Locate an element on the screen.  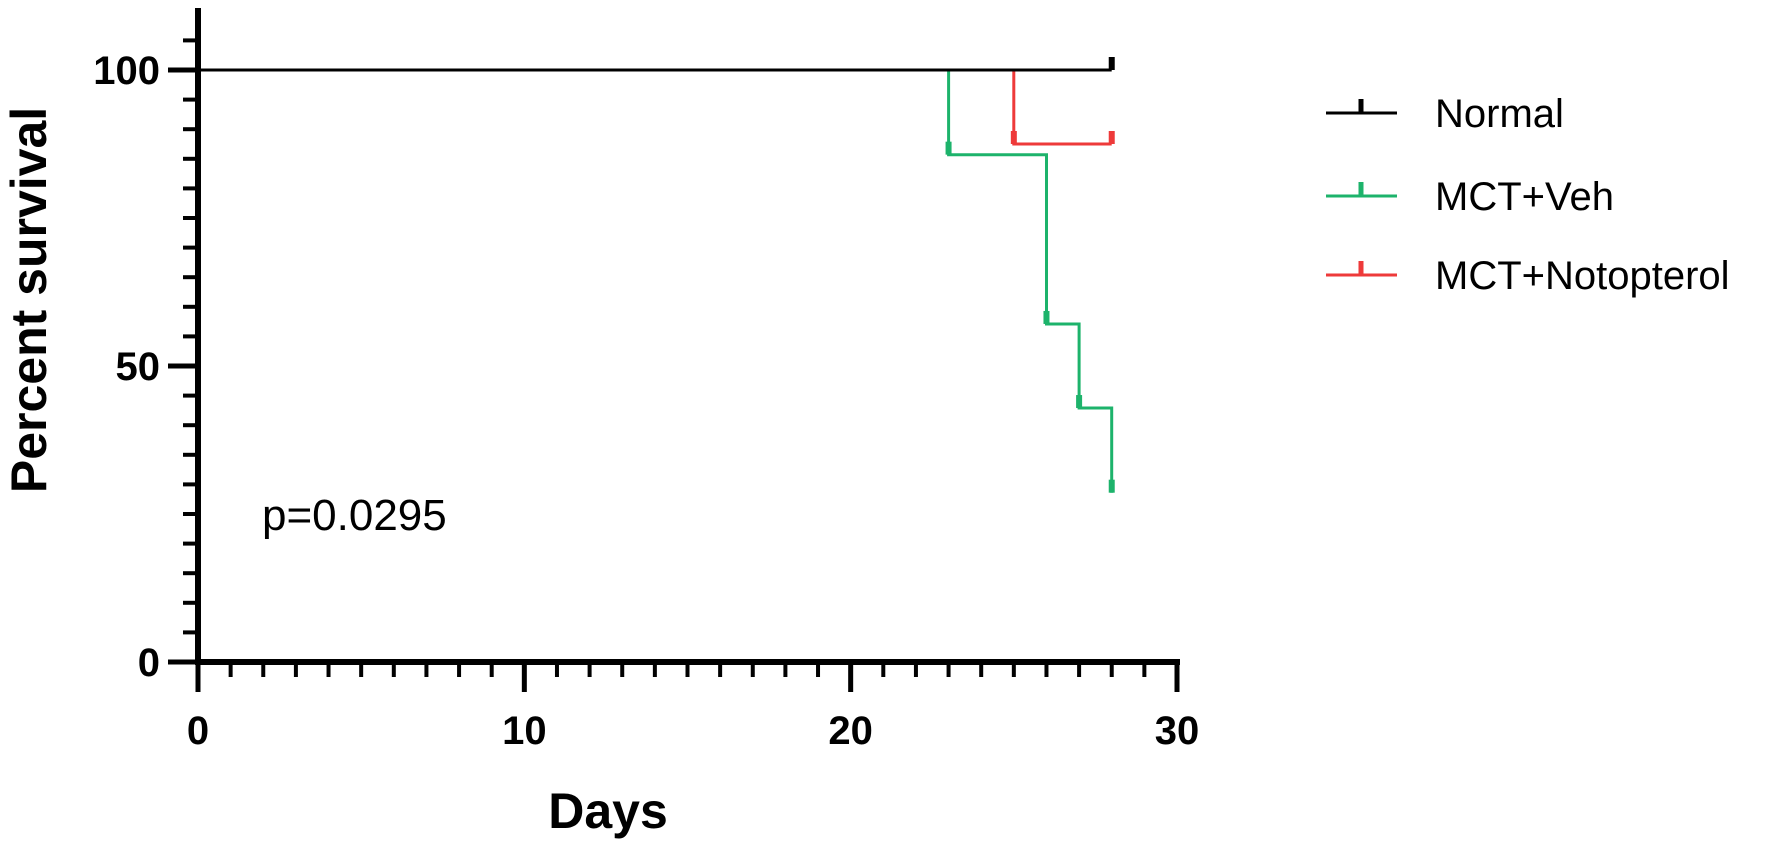
legend-label: MCT+Notopterol is located at coordinates (1582, 276).